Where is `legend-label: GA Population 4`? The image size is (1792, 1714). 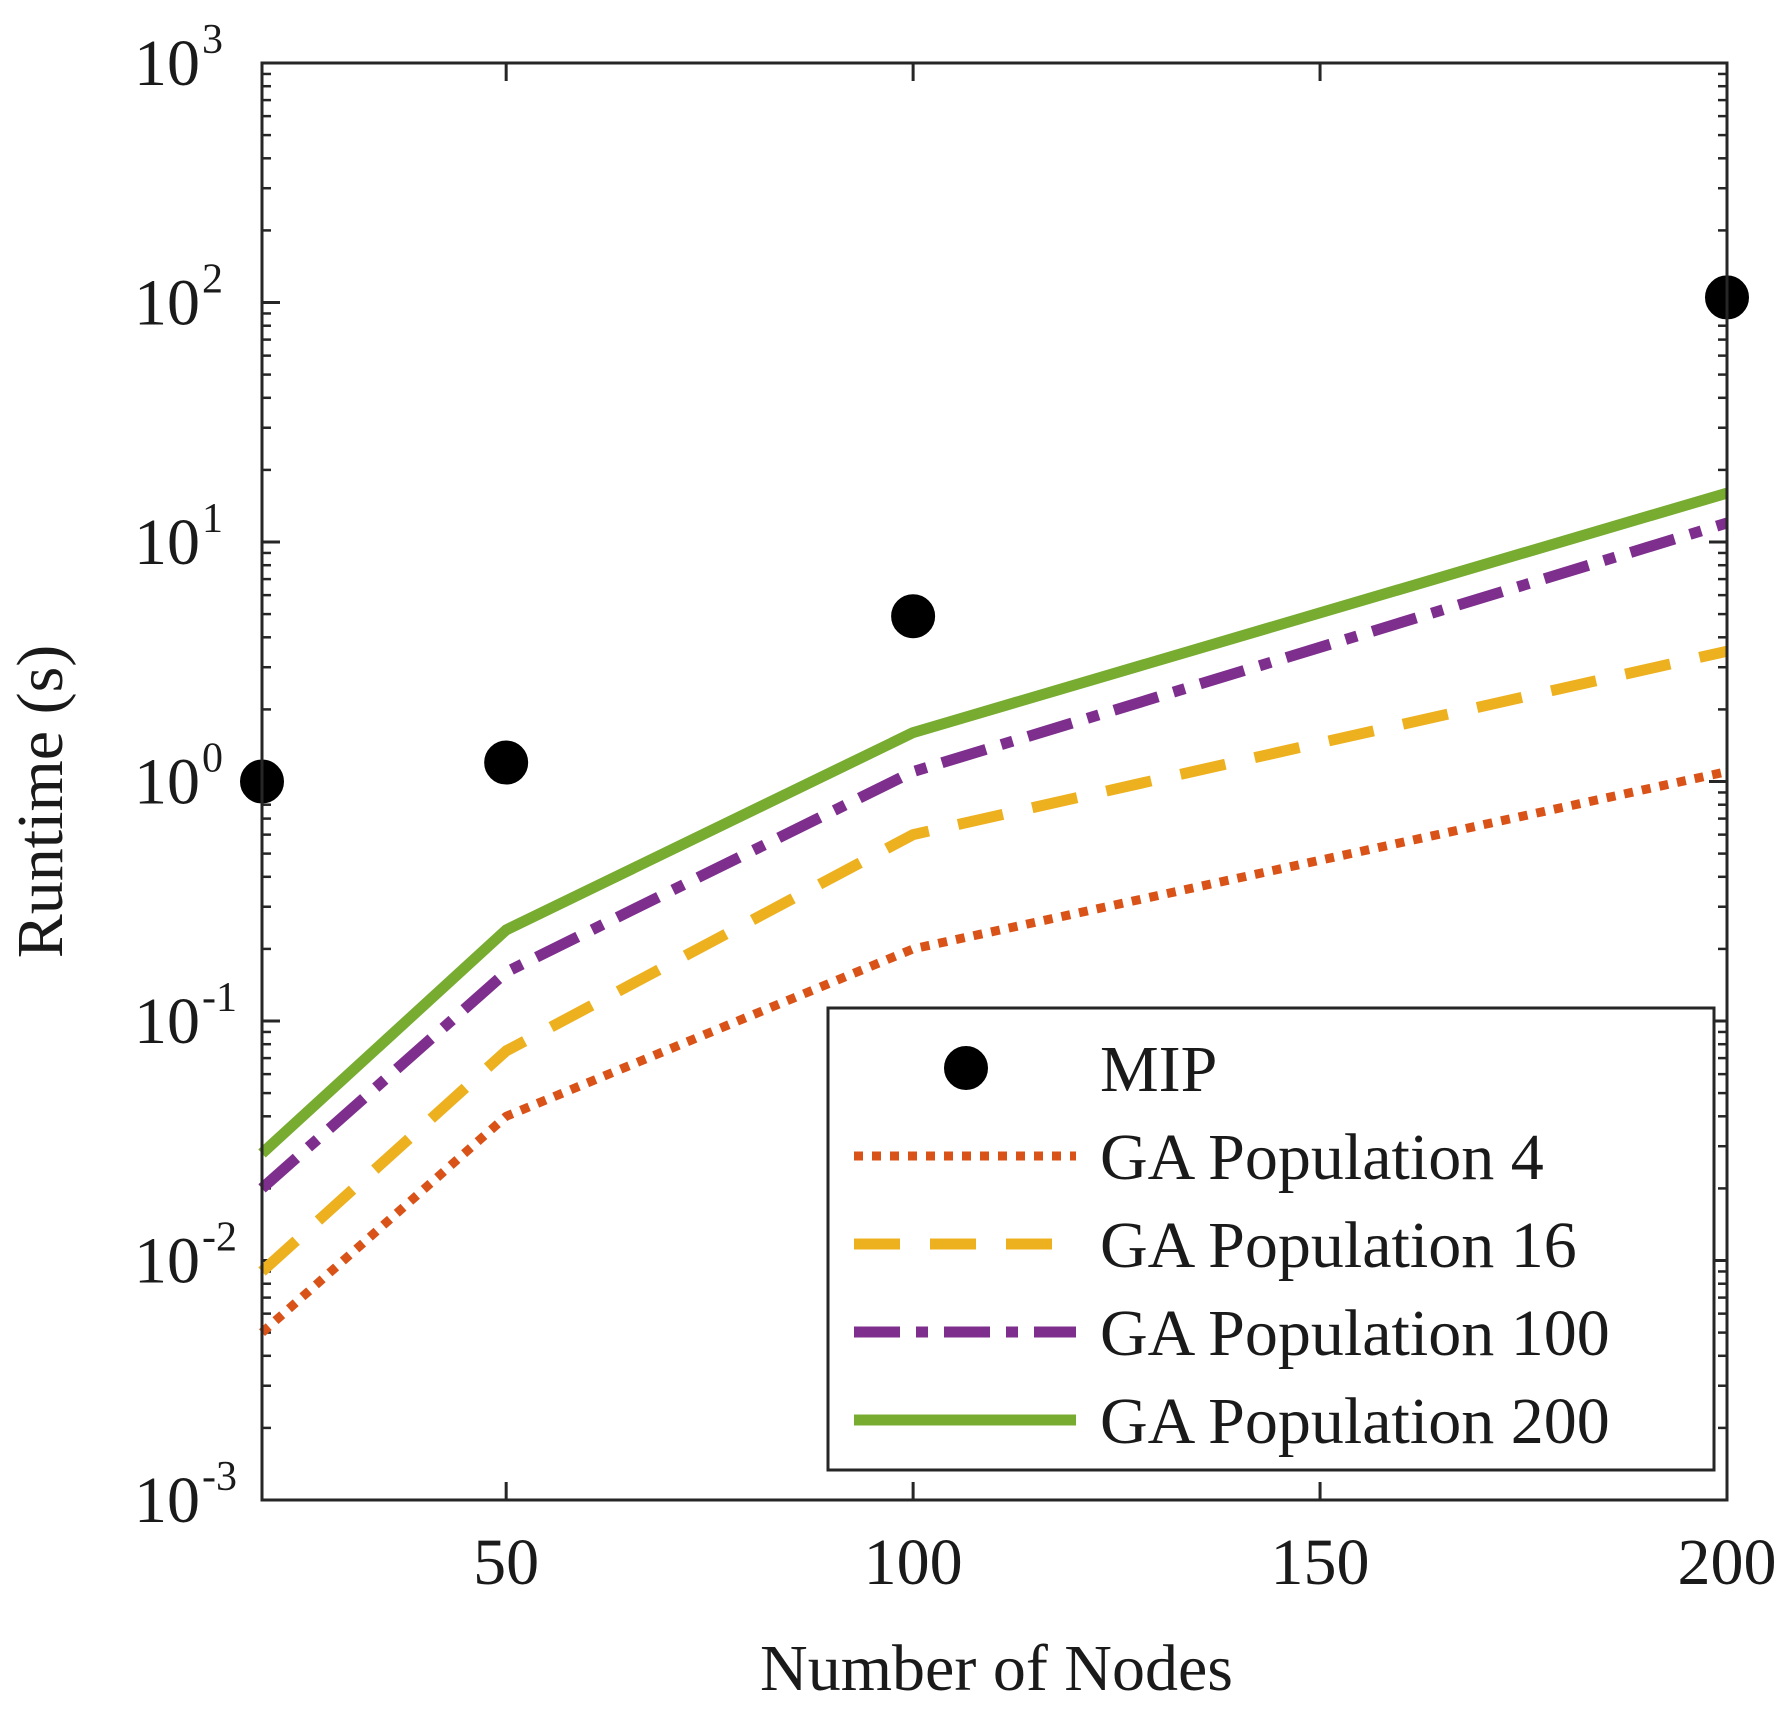
legend-label: GA Population 4 is located at coordinates (1322, 1157).